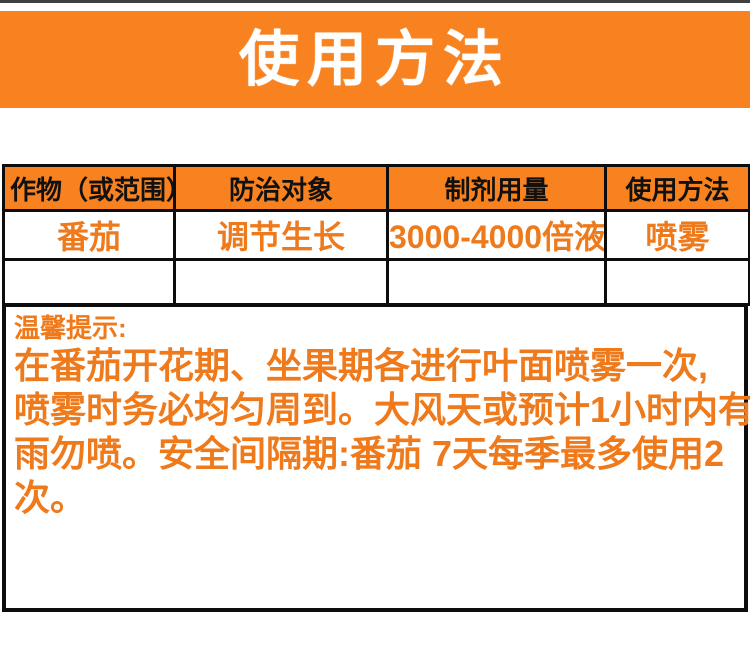  What do you see at coordinates (281, 235) in the screenshot?
I see `cell-control-target: 调节生长` at bounding box center [281, 235].